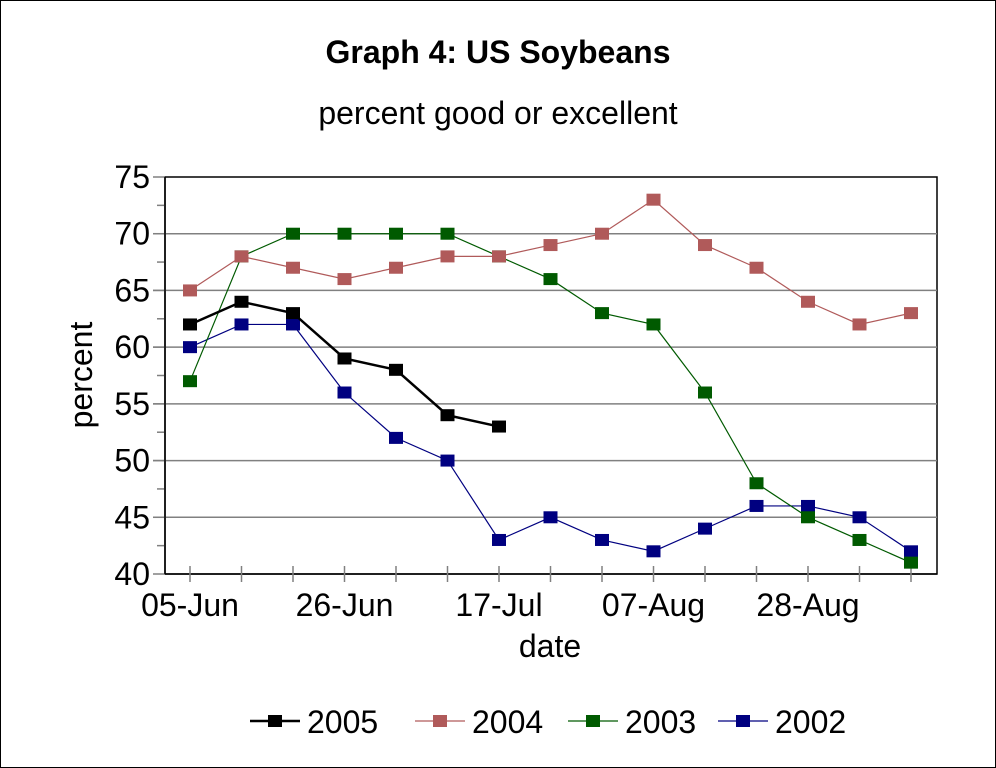 This screenshot has height=768, width=996. I want to click on y-tick-label: 65, so click(132, 290).